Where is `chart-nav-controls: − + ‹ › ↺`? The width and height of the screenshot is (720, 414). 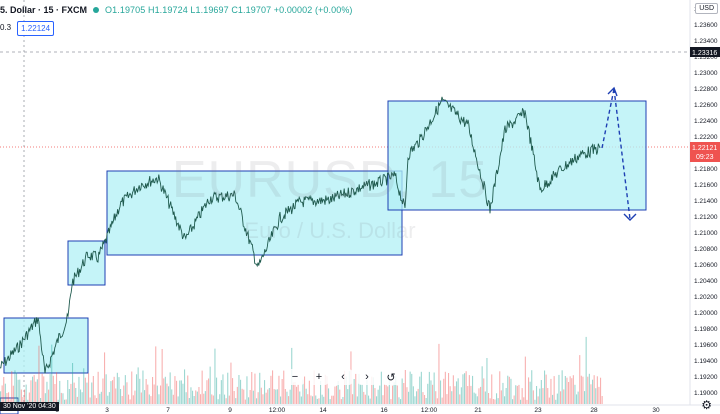
chart-nav-controls: − + ‹ › ↺ is located at coordinates (343, 377).